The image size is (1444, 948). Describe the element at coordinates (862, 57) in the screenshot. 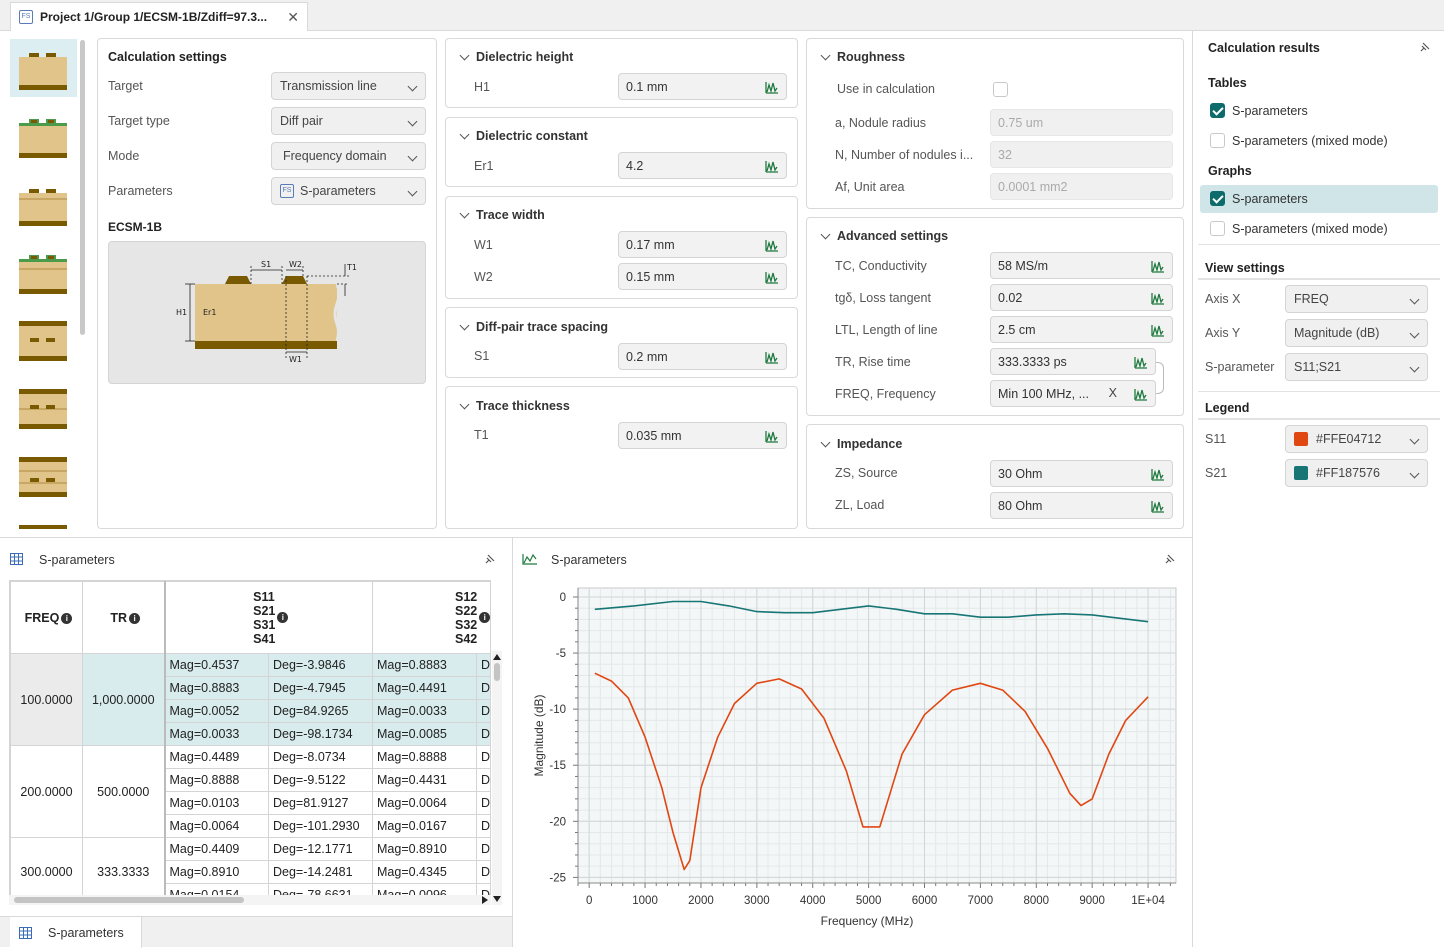

I see `roughness-header: Roughness` at that location.